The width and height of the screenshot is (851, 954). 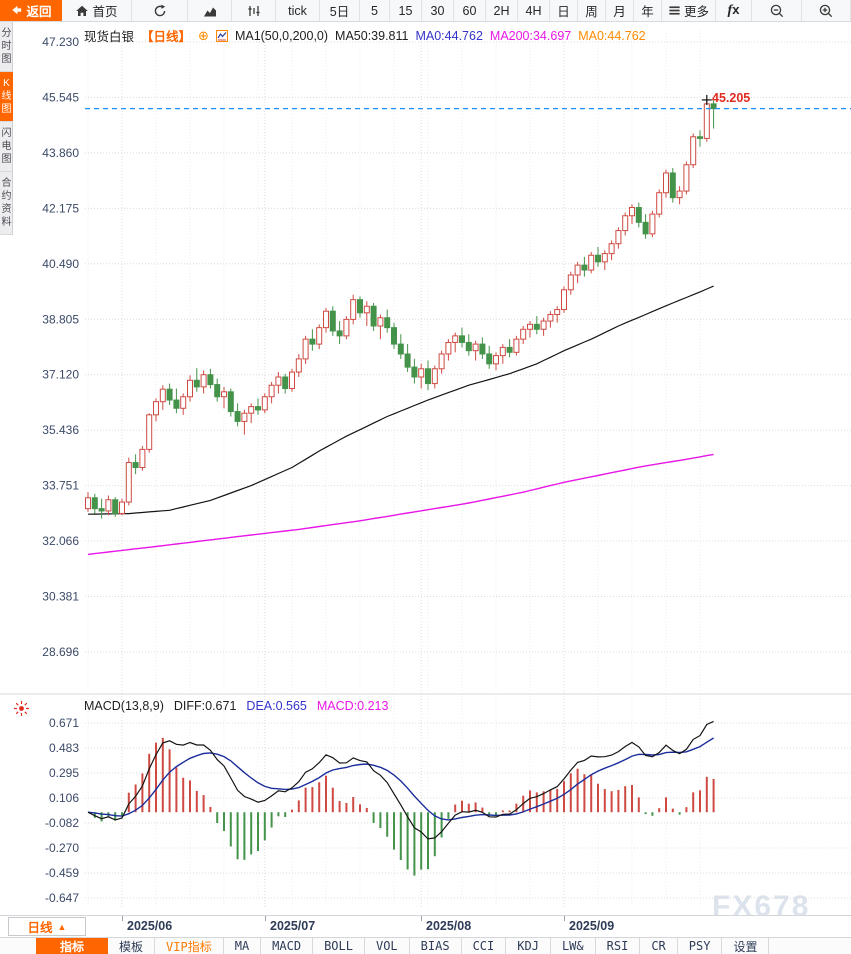 I want to click on tab-指标: 指标, so click(x=72, y=946).